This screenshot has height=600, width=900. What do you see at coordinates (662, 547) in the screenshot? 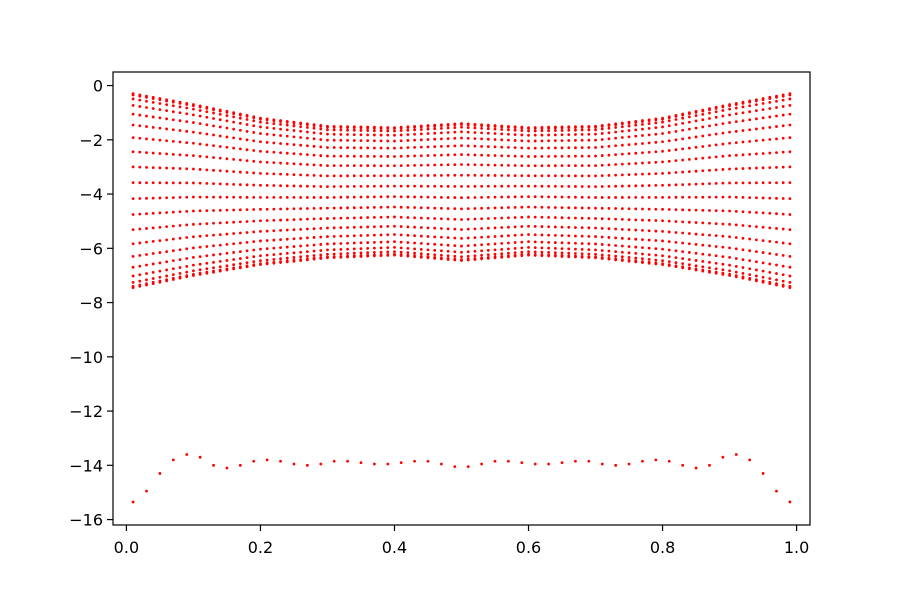
I see `x-tick-label: 0.8` at bounding box center [662, 547].